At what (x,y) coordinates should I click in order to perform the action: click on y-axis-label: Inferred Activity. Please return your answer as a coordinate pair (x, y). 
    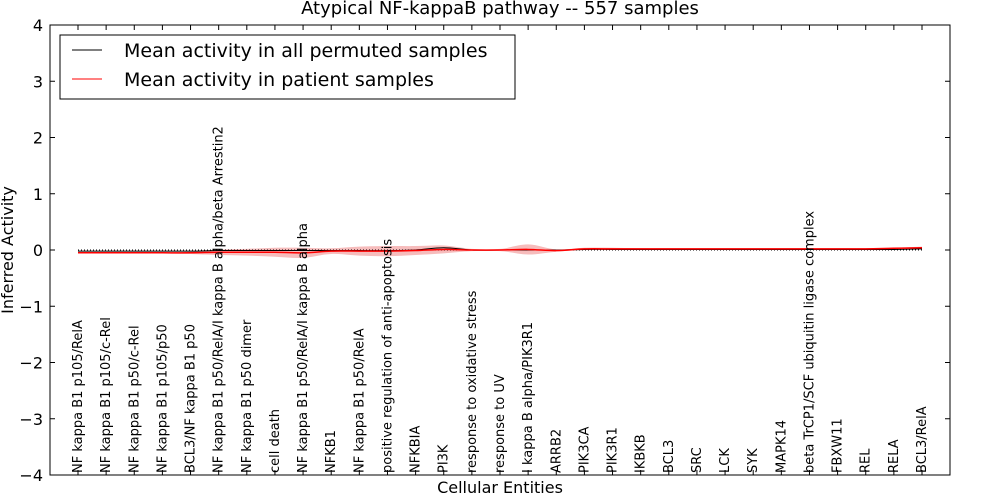
    Looking at the image, I should click on (8, 250).